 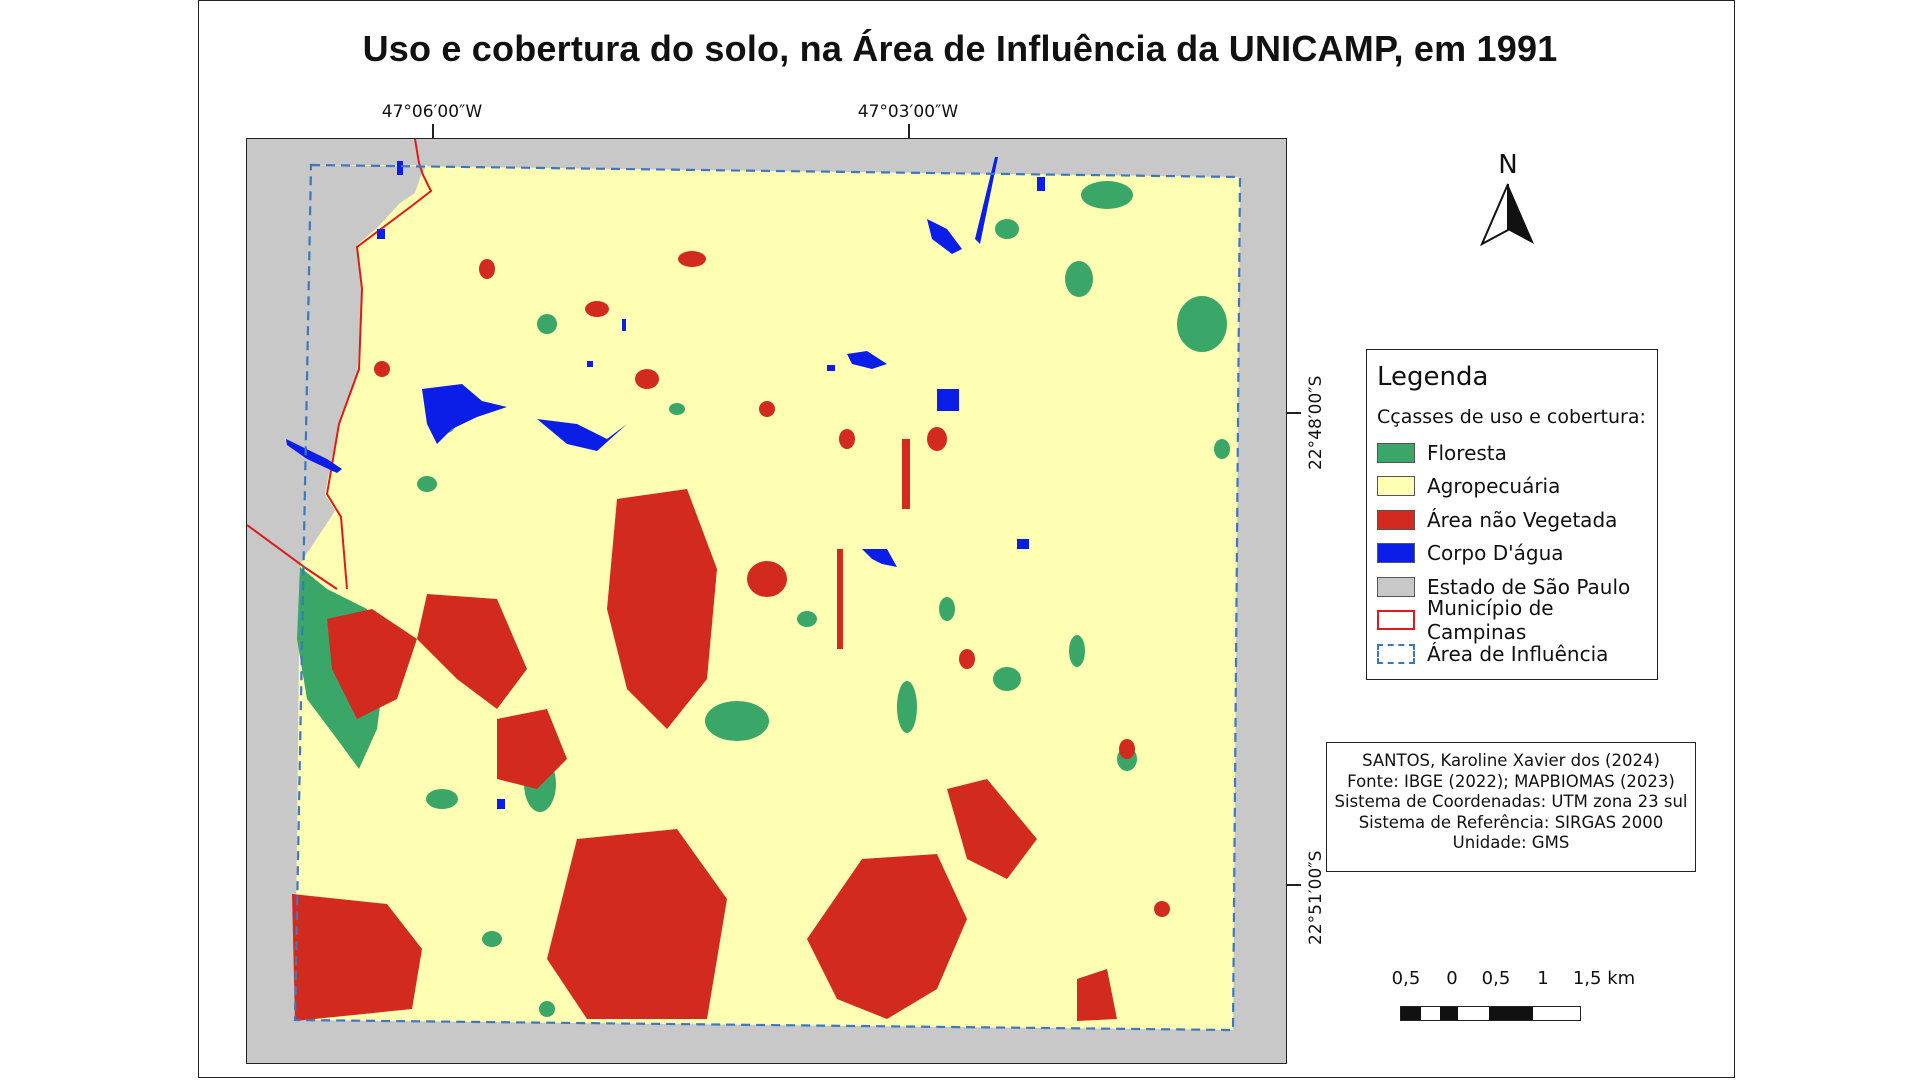 I want to click on credits-line-unit: Unidade: GMS, so click(x=1511, y=842).